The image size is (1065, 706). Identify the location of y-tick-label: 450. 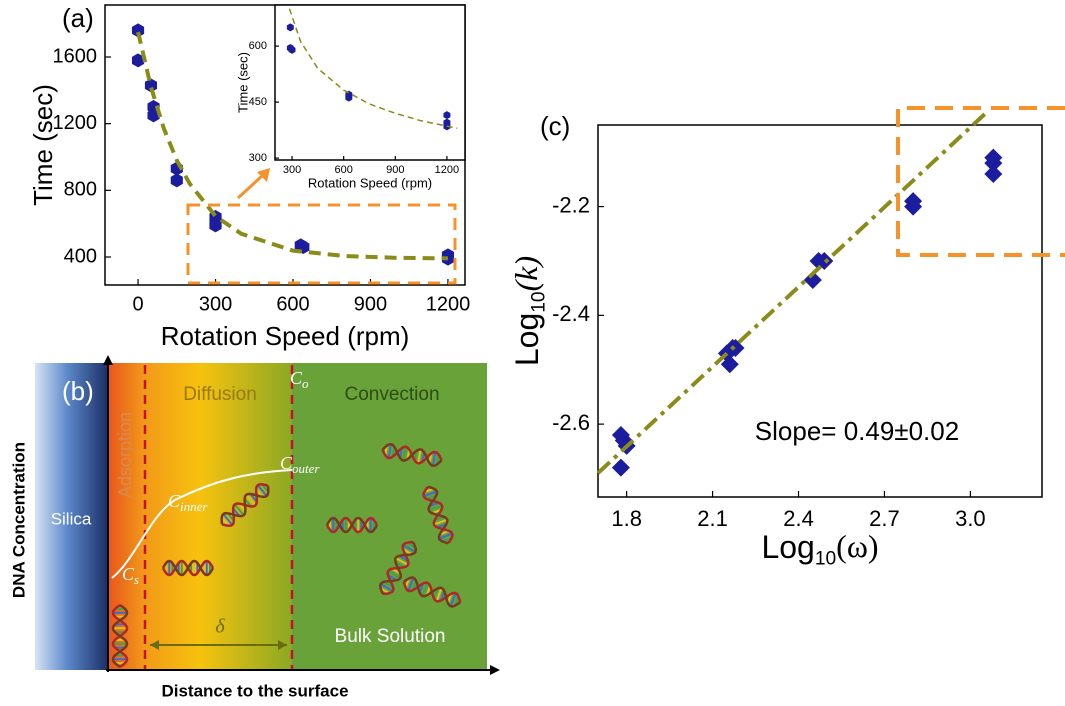
(258, 102).